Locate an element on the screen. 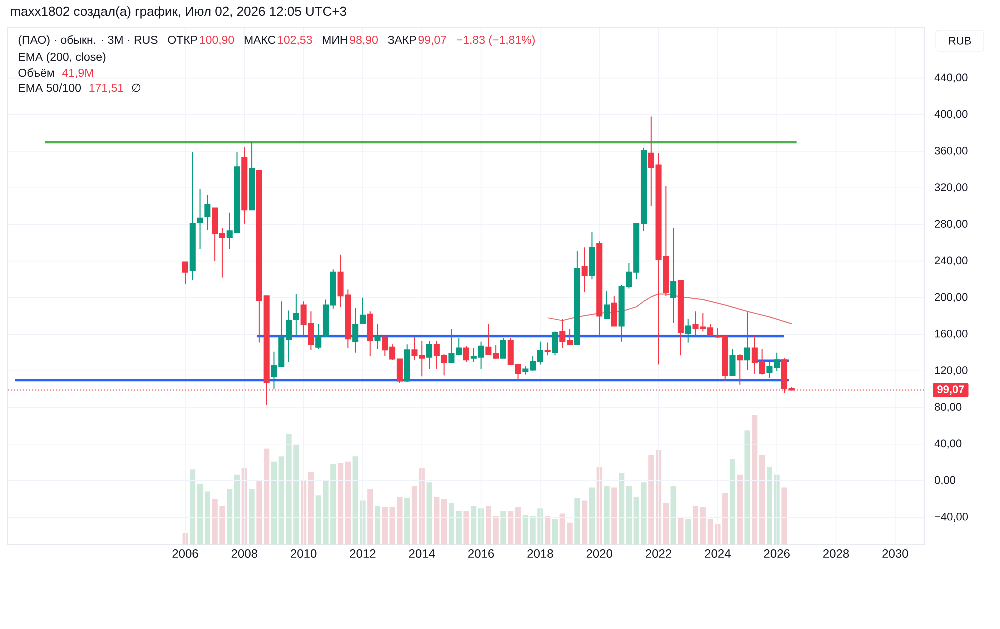 Image resolution: width=1000 pixels, height=629 pixels. annotation: 41,9M is located at coordinates (78, 73).